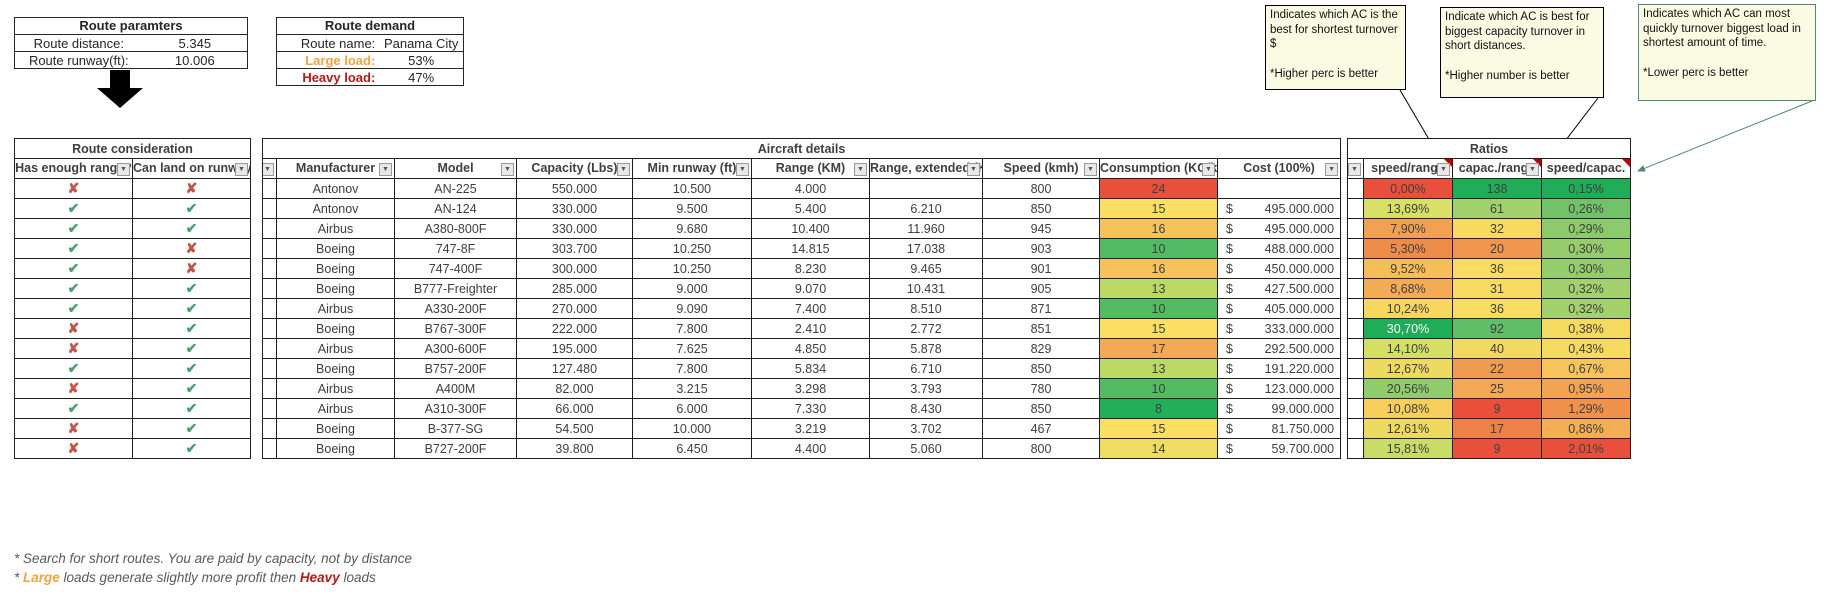 This screenshot has width=1827, height=597. Describe the element at coordinates (1586, 448) in the screenshot. I see `cell-speed-capac: 2,01%` at that location.